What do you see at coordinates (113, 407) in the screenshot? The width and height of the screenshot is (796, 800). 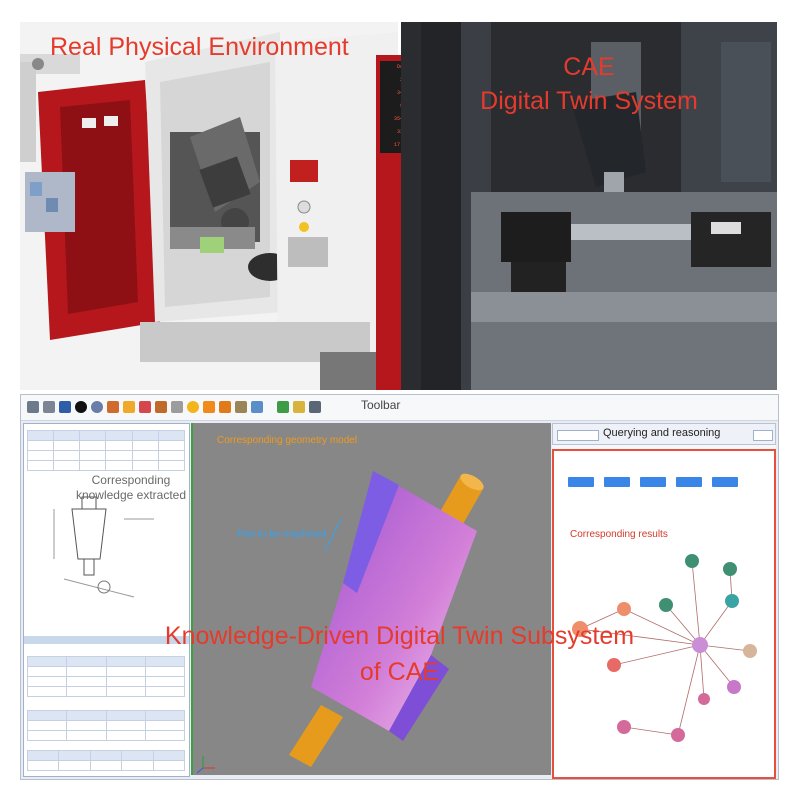 I see `shape-icon` at bounding box center [113, 407].